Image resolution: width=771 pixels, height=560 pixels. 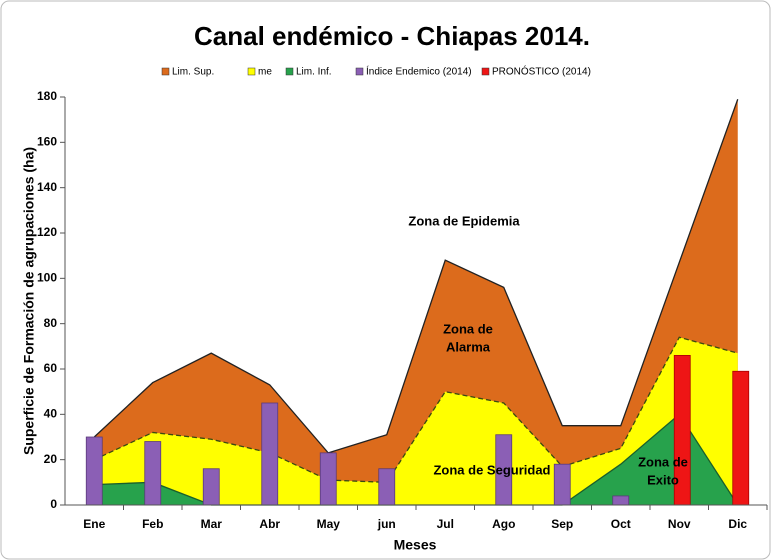 I want to click on y-tick-label: 180, so click(x=47, y=96).